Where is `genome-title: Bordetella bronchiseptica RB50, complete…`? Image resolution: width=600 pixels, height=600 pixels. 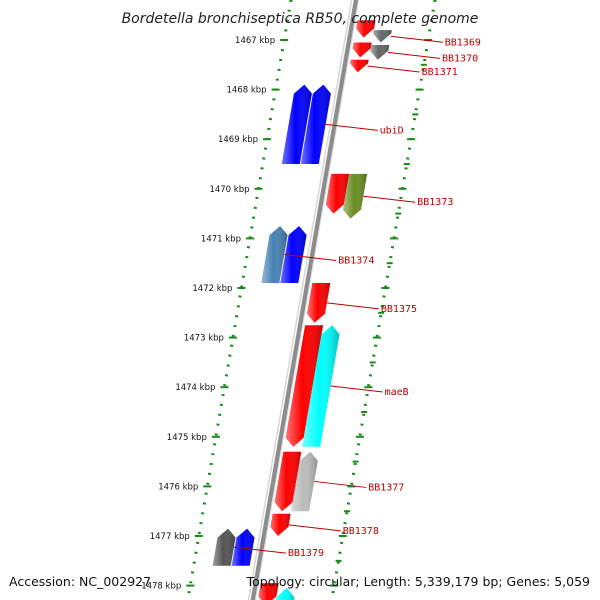
genome-title: Bordetella bronchiseptica RB50, complete… is located at coordinates (300, 19).